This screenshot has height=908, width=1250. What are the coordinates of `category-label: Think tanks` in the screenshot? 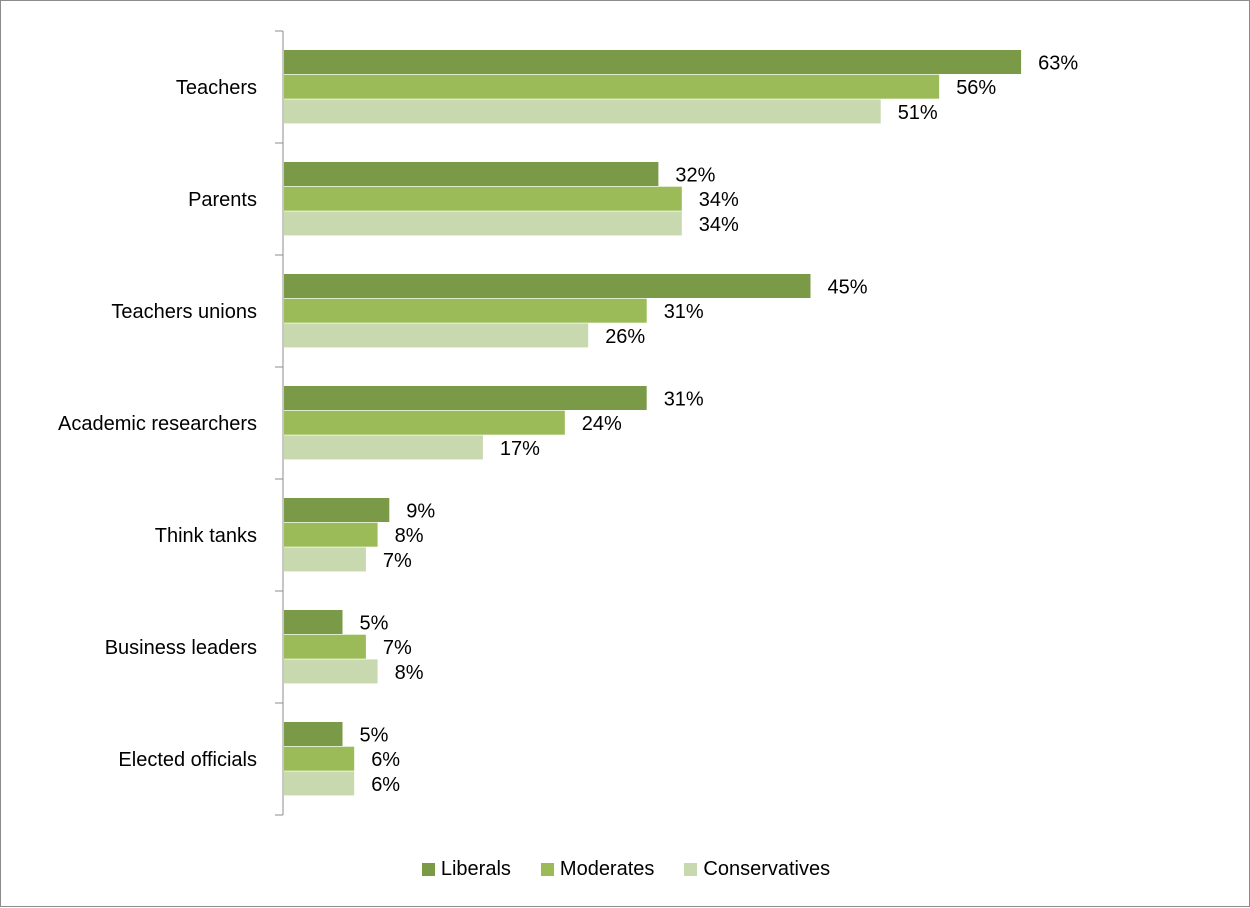 It's located at (206, 536).